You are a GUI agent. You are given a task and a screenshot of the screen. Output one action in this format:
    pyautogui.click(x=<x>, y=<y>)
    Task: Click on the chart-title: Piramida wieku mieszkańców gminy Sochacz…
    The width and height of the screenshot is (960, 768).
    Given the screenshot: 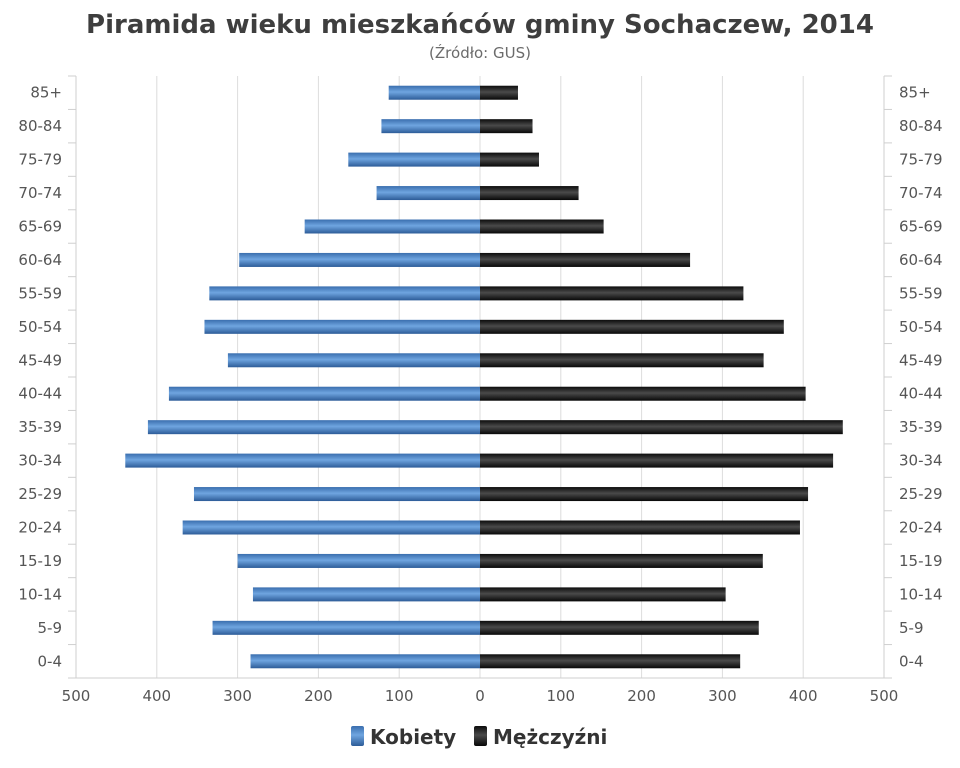 What is the action you would take?
    pyautogui.click(x=480, y=25)
    